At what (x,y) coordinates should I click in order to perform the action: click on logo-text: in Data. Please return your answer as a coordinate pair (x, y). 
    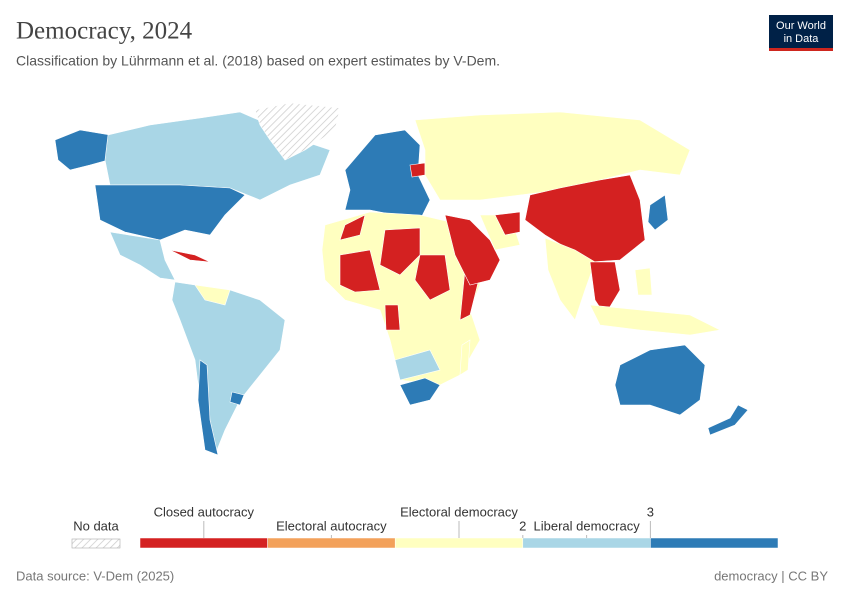
    Looking at the image, I should click on (802, 39).